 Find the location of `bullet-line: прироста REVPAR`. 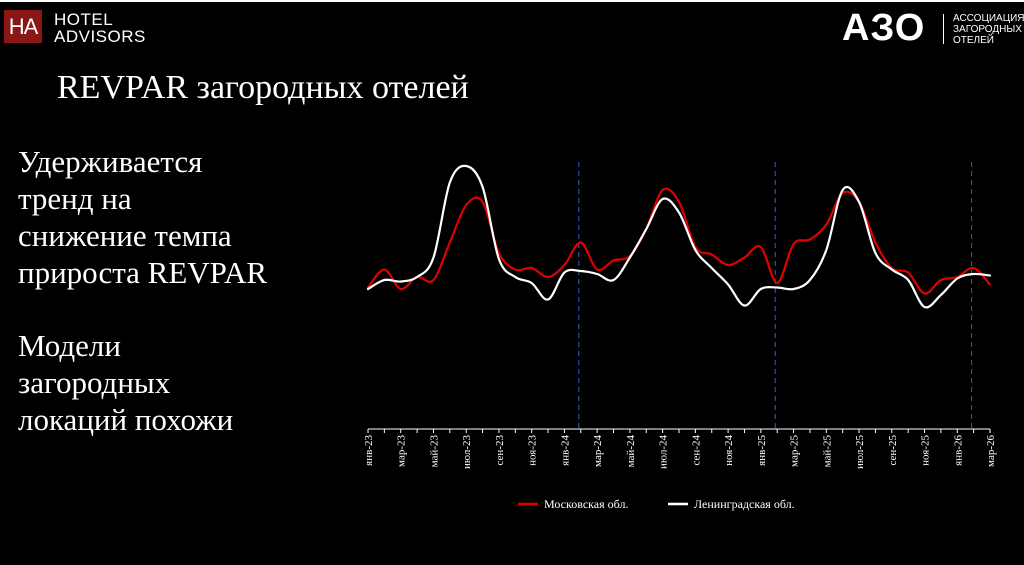

bullet-line: прироста REVPAR is located at coordinates (143, 272).